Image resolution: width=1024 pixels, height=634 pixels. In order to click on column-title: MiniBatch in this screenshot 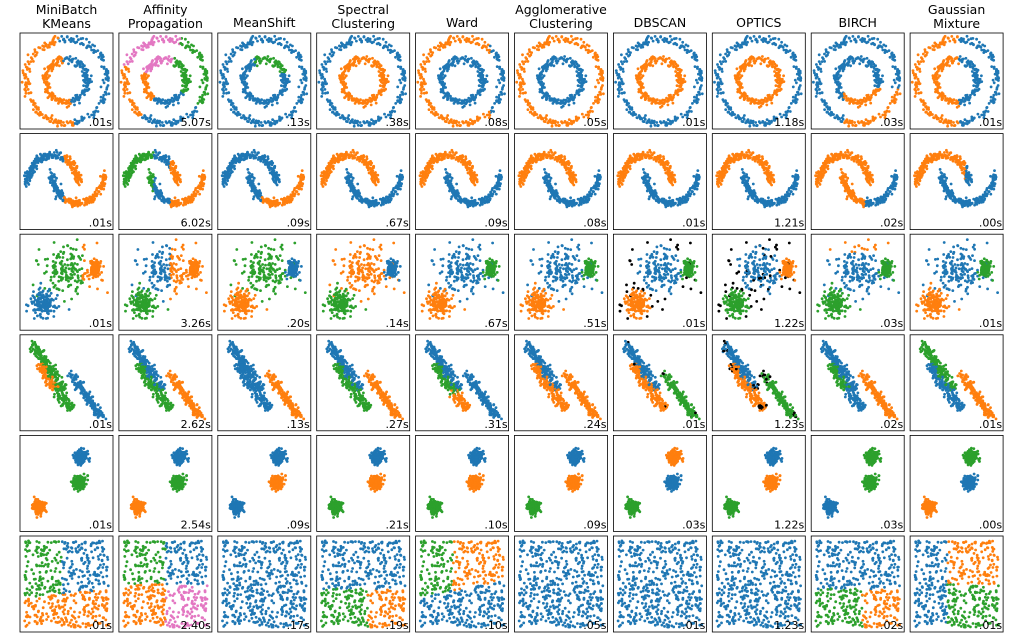, I will do `click(67, 9)`.